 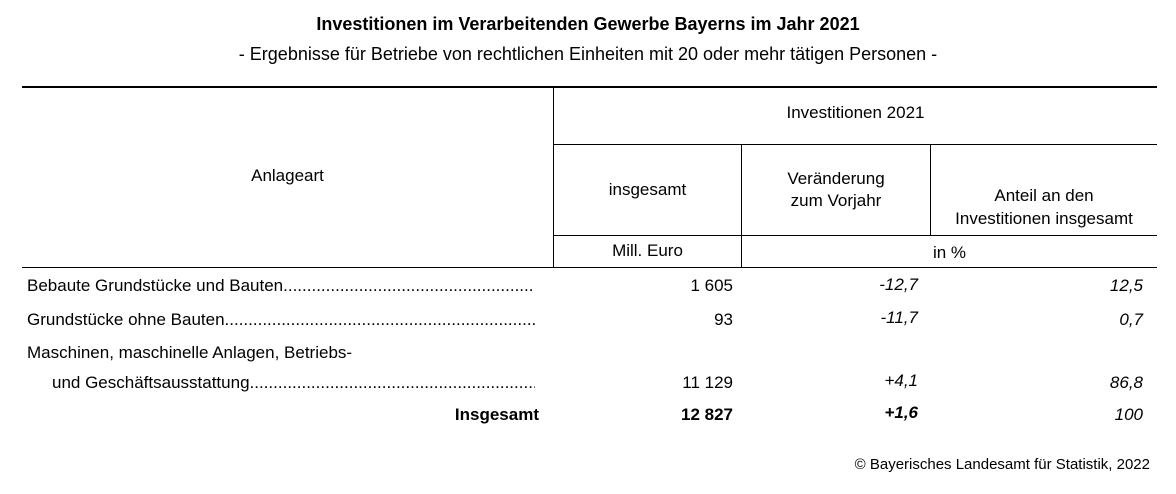 What do you see at coordinates (836, 178) in the screenshot?
I see `header-veraenderung-line1: Veränderung` at bounding box center [836, 178].